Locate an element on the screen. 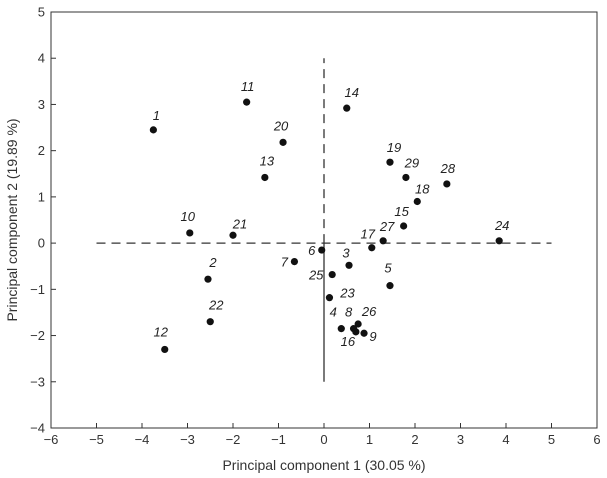 Image resolution: width=607 pixels, height=478 pixels. data-point-label: 29 is located at coordinates (411, 162).